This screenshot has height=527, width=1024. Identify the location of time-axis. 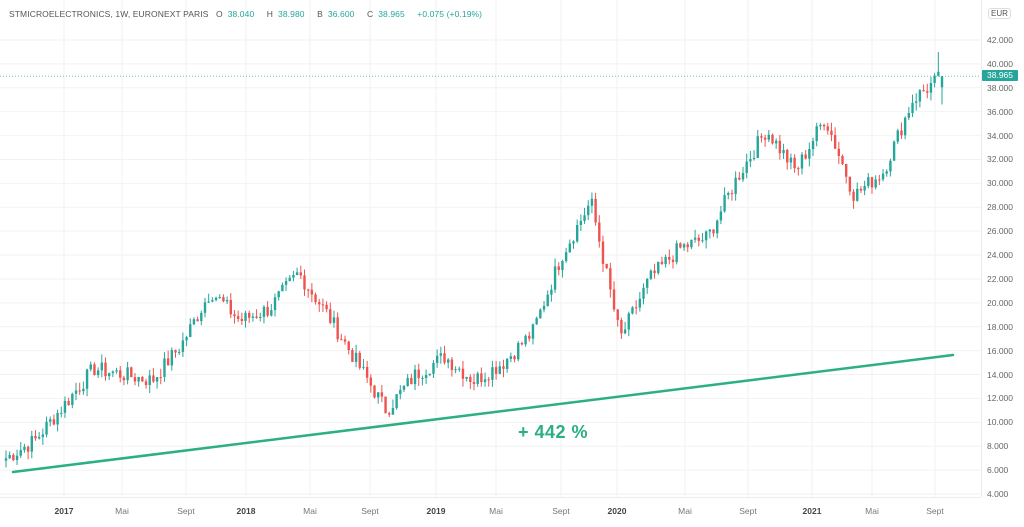
(490, 512).